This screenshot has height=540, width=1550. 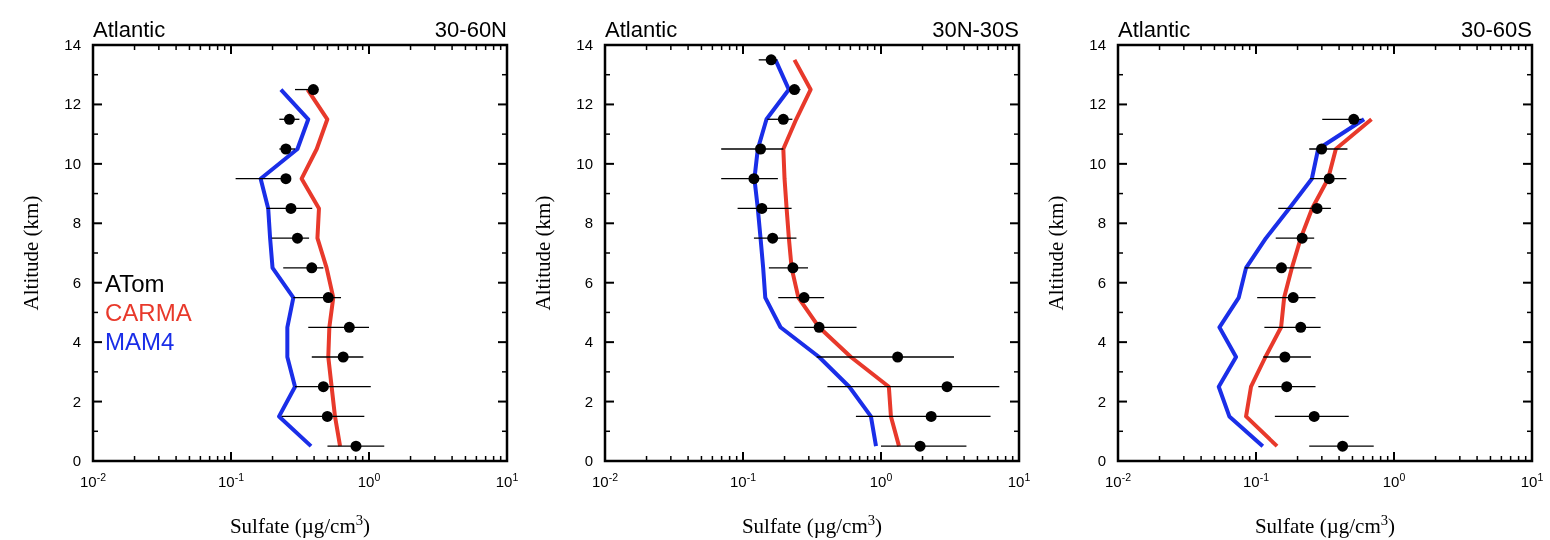 What do you see at coordinates (1496, 29) in the screenshot?
I see `chart-subtitle: 30-60S` at bounding box center [1496, 29].